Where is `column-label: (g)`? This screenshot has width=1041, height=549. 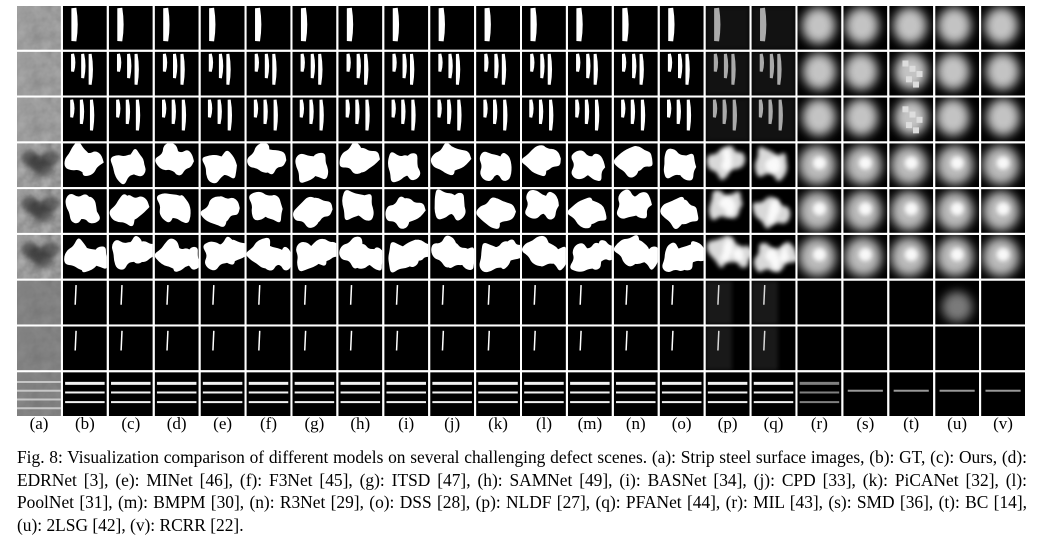
column-label: (g) is located at coordinates (314, 423).